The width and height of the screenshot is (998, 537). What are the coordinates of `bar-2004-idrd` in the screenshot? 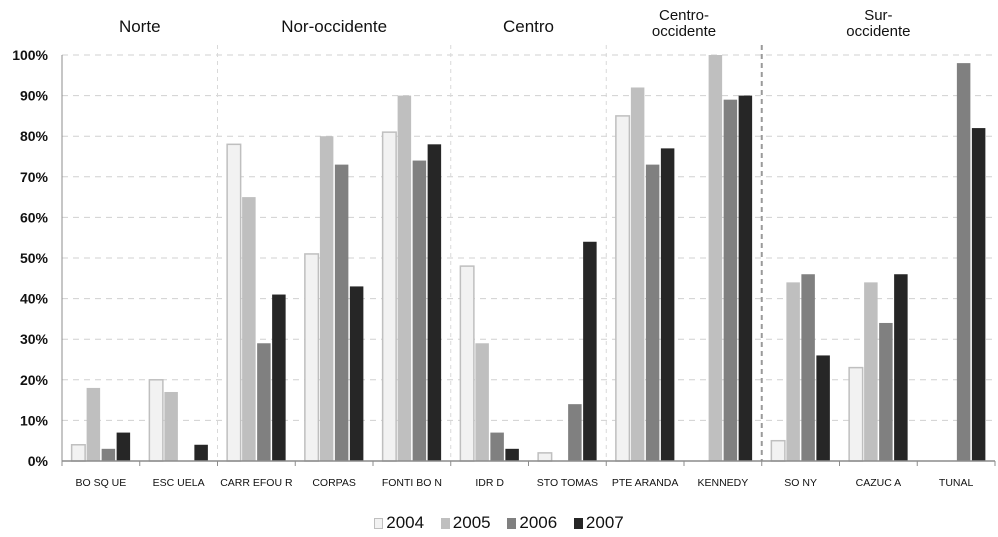 It's located at (467, 363).